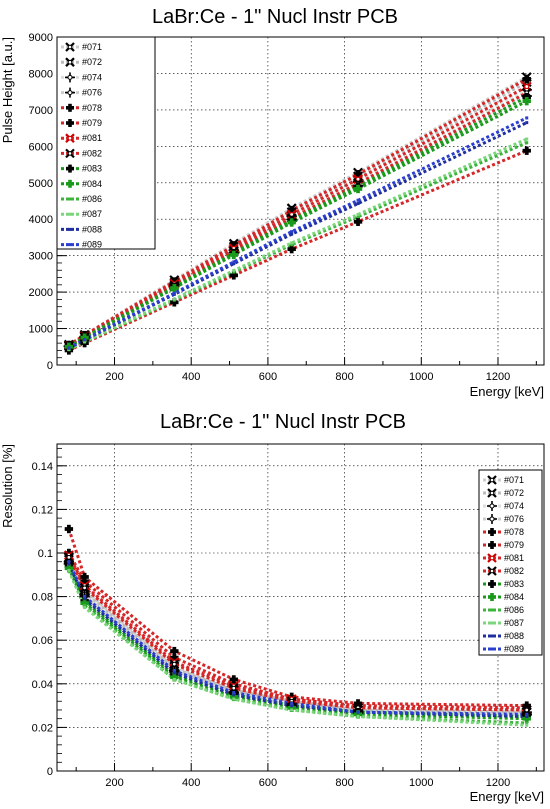 The image size is (550, 809). I want to click on resolution-x-tick-label: 400, so click(191, 783).